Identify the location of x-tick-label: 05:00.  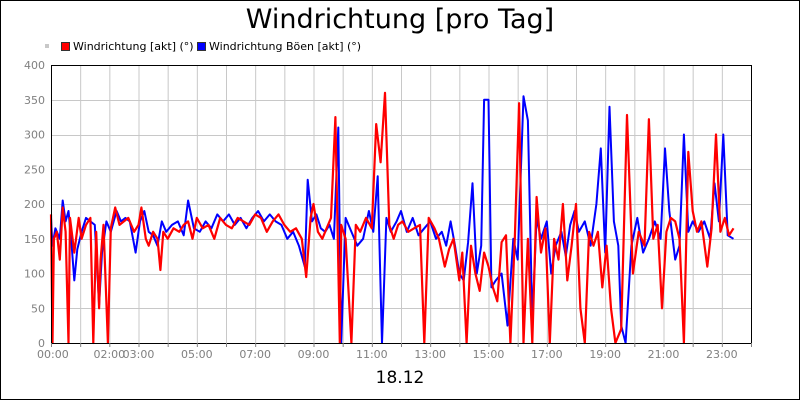
(197, 354).